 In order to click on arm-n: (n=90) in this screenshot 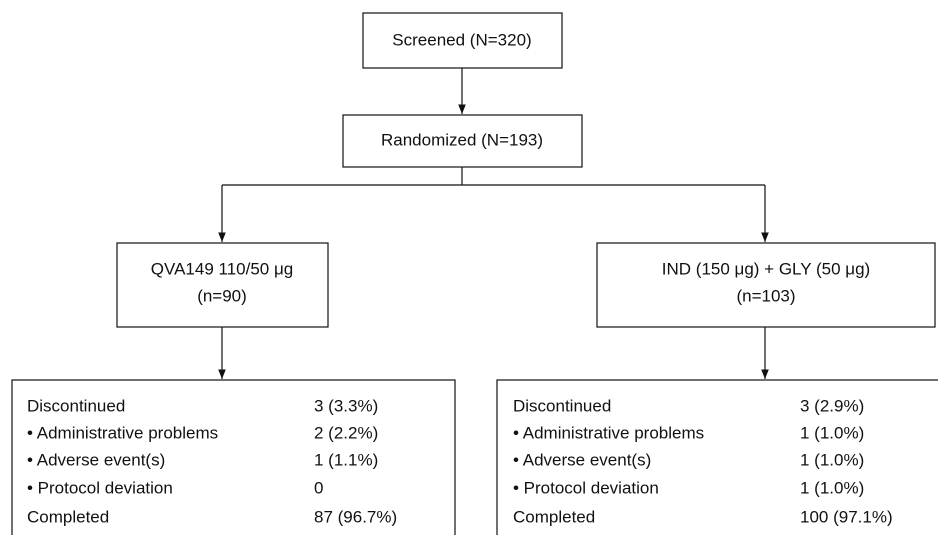, I will do `click(222, 295)`.